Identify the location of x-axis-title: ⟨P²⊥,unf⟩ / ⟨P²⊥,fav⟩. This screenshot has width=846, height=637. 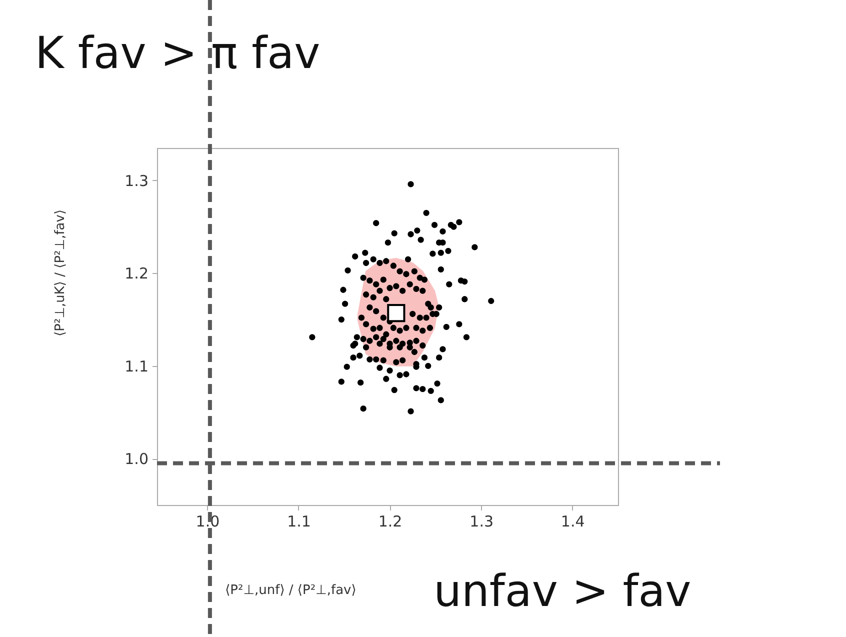
(290, 590).